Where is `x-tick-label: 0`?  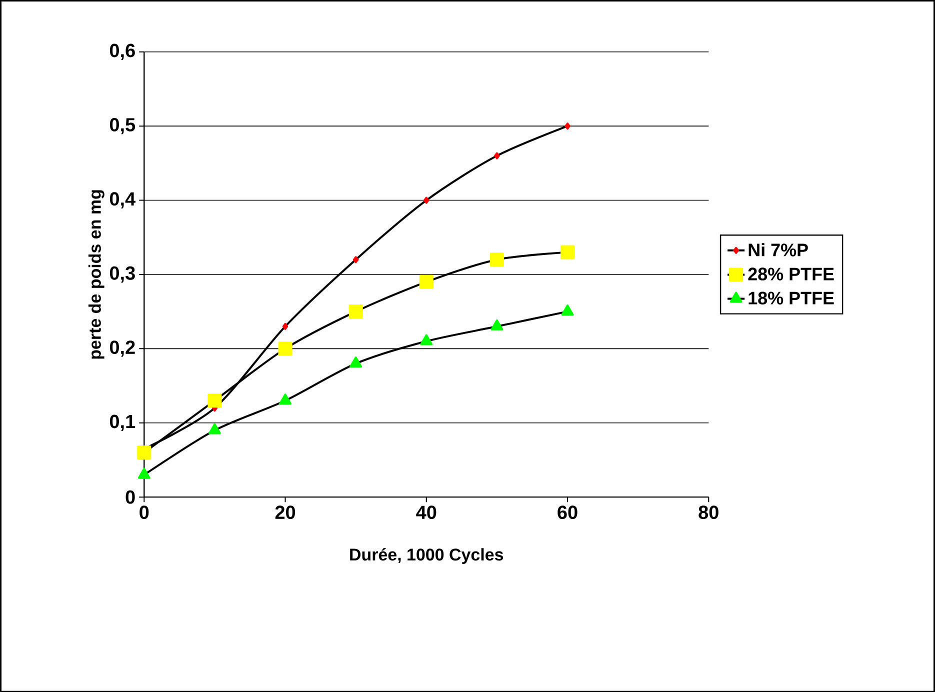 x-tick-label: 0 is located at coordinates (144, 512).